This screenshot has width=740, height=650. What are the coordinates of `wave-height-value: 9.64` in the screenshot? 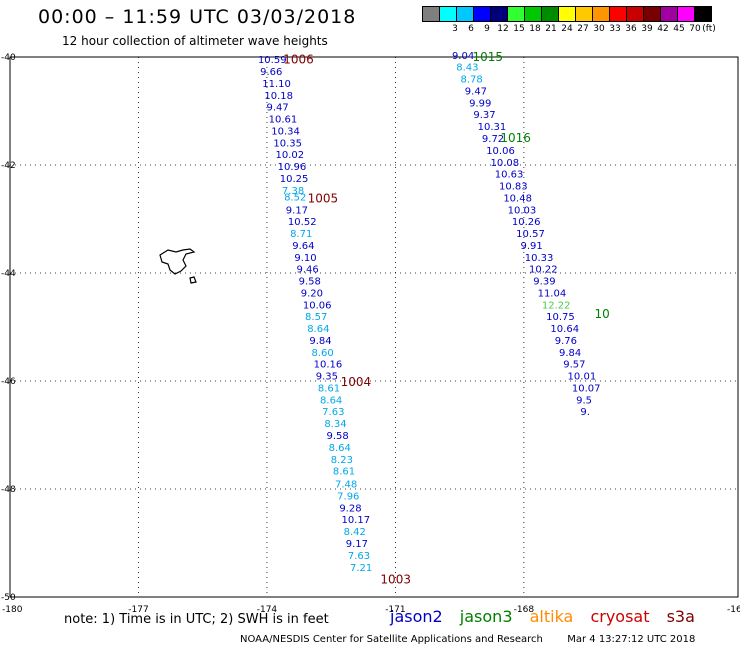 It's located at (303, 246).